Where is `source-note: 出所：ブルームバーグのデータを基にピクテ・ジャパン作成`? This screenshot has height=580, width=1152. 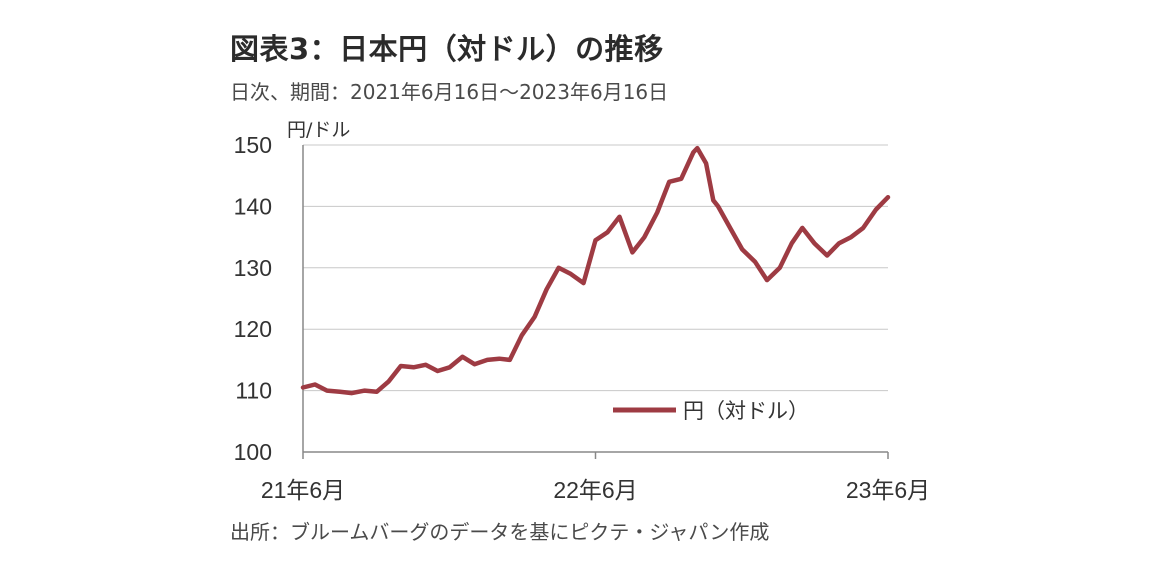
source-note: 出所：ブルームバーグのデータを基にピクテ・ジャパン作成 is located at coordinates (500, 532).